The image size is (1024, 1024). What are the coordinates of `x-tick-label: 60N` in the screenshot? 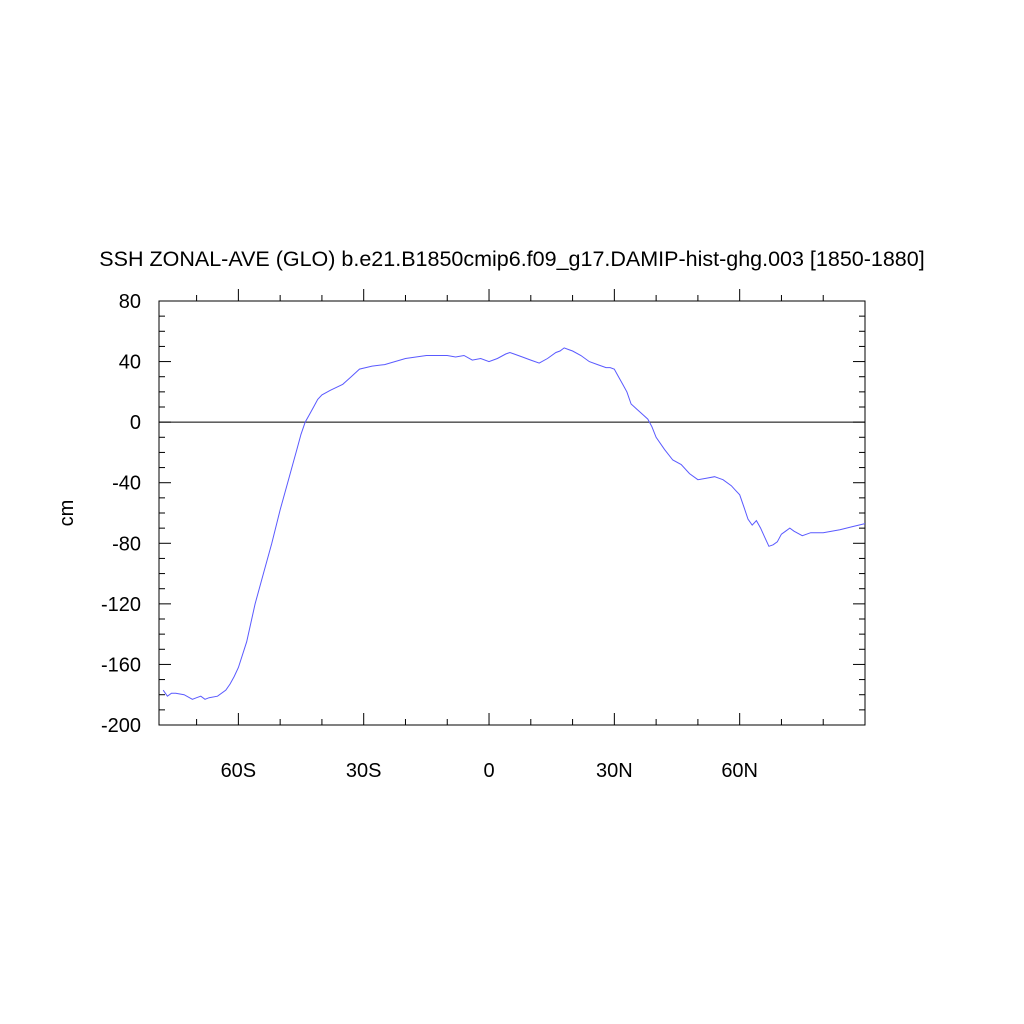 It's located at (739, 771).